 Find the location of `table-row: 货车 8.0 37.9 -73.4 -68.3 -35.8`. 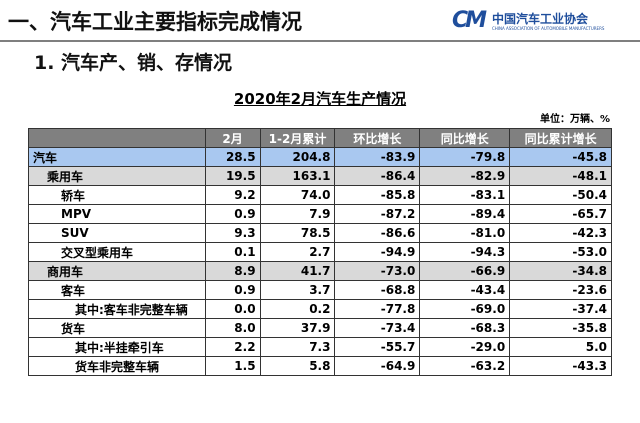

table-row: 货车 8.0 37.9 -73.4 -68.3 -35.8 is located at coordinates (320, 328).